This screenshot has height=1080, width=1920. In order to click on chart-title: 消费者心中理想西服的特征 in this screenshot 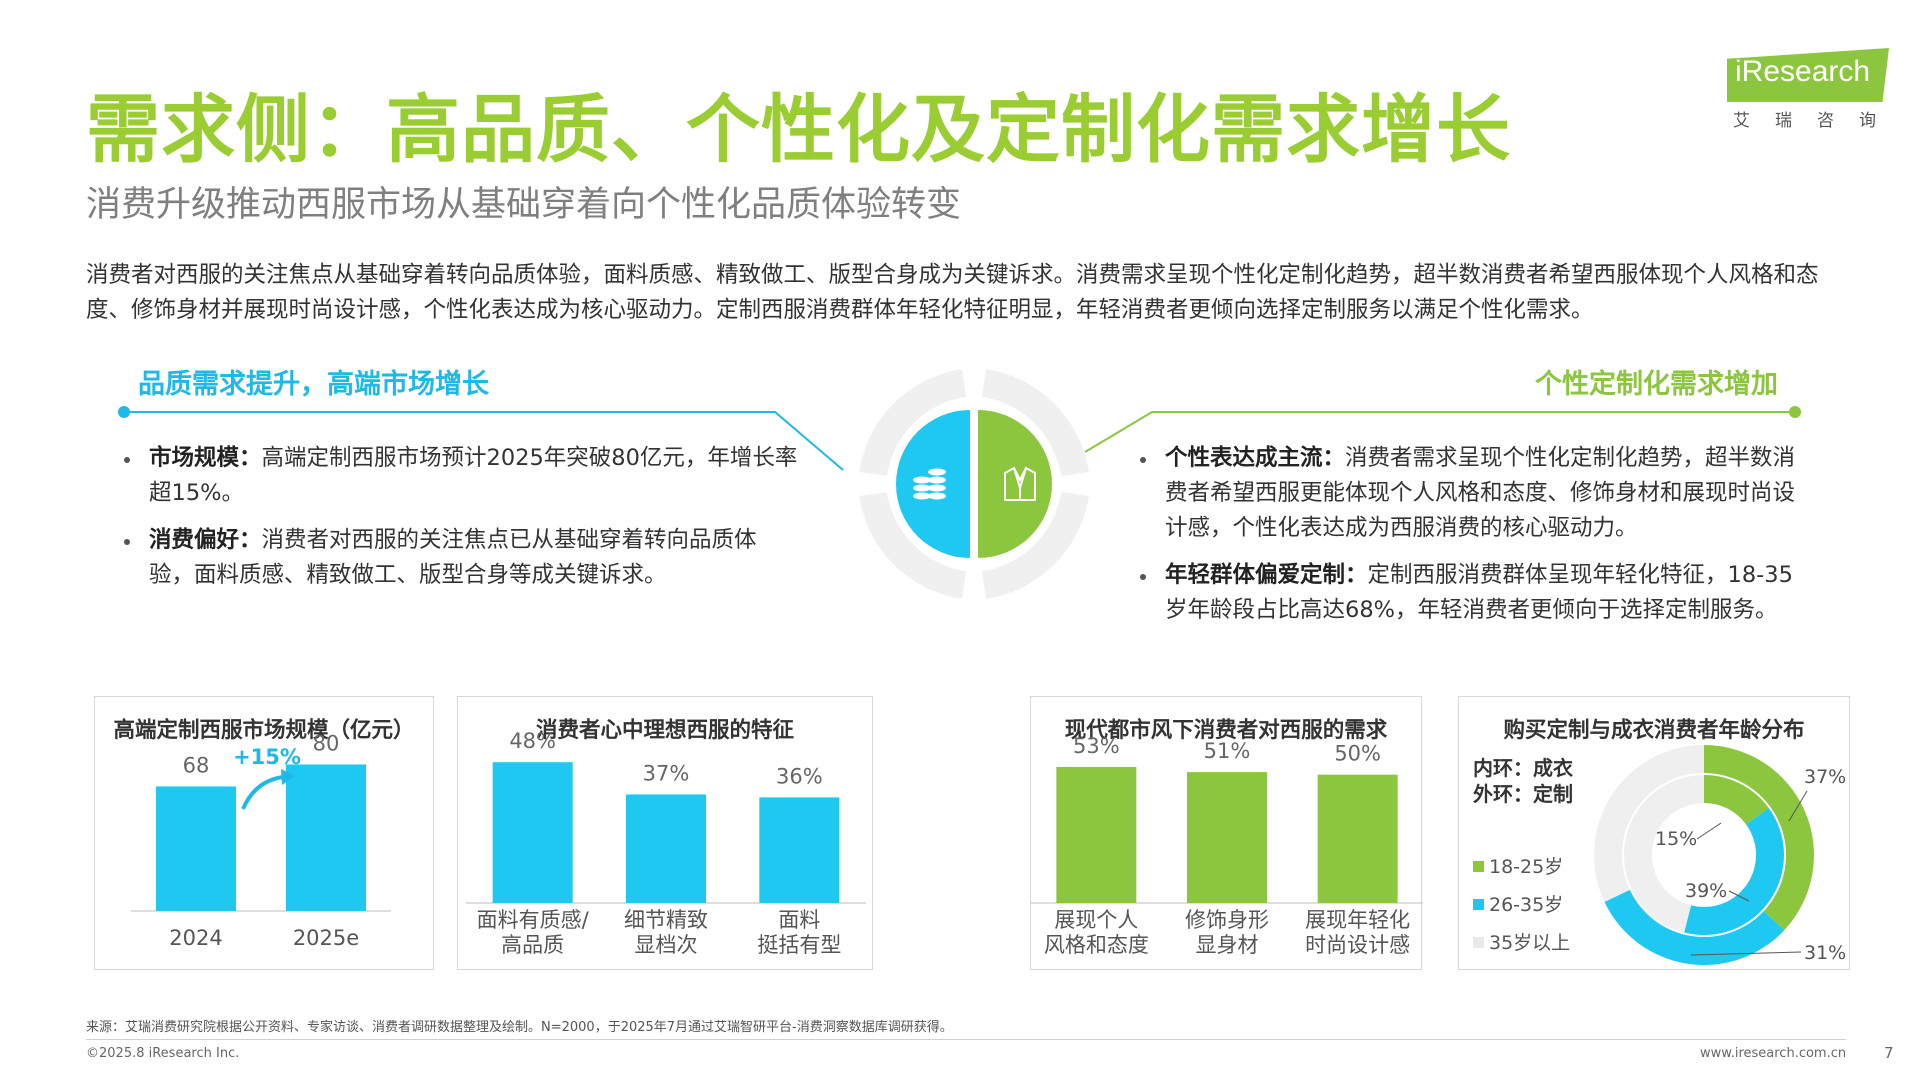, I will do `click(664, 730)`.